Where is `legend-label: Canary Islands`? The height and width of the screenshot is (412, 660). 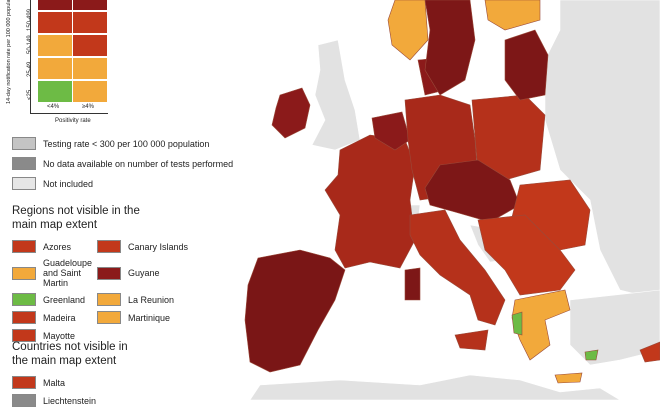 legend-label: Canary Islands is located at coordinates (158, 246).